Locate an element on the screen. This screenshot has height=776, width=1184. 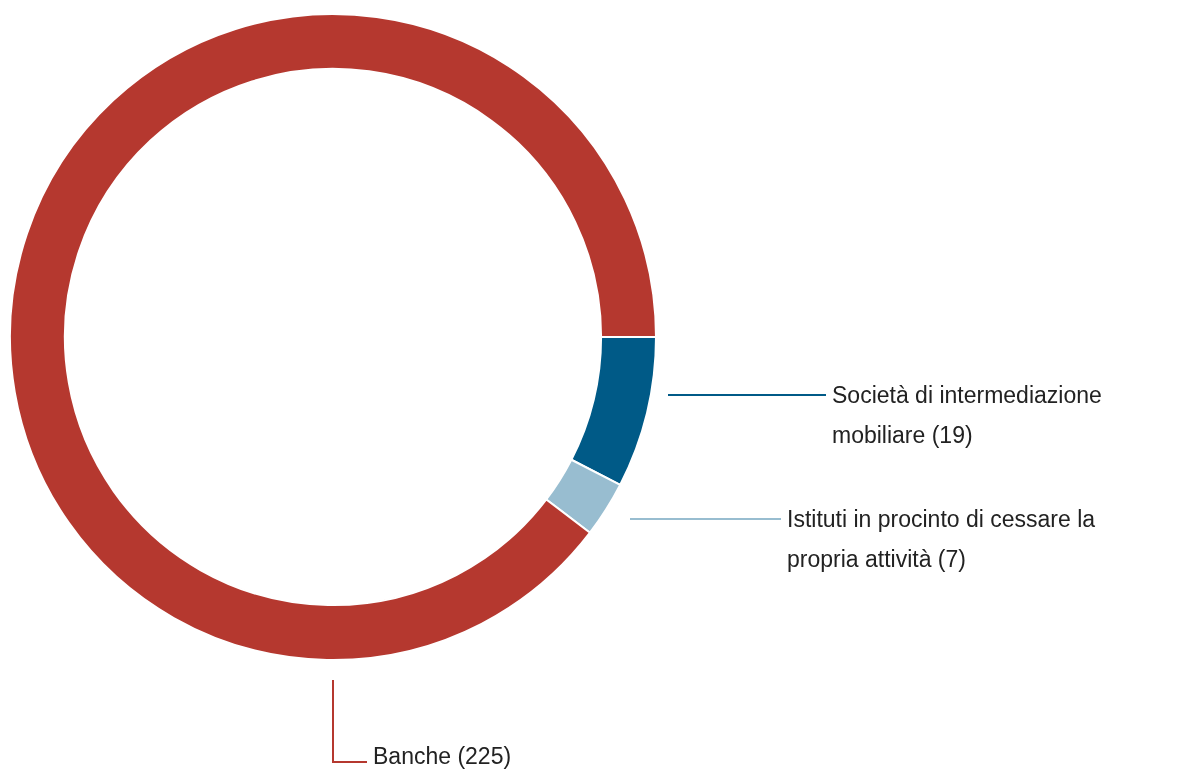
slice-label: Società di intermediazione mobiliare (19) is located at coordinates (970, 415).